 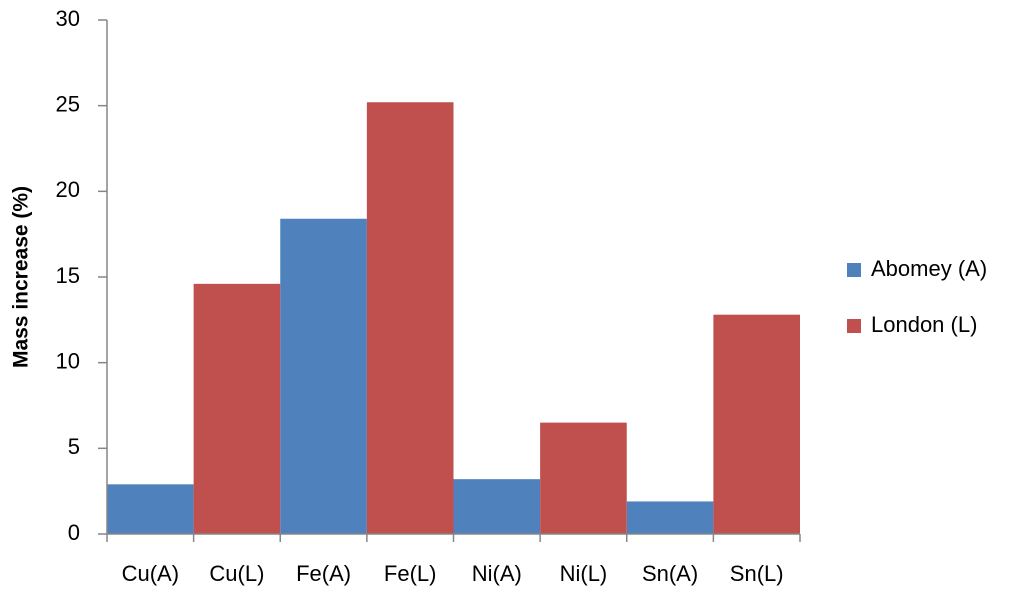 I want to click on x-tick-label: Ni(L), so click(x=584, y=573).